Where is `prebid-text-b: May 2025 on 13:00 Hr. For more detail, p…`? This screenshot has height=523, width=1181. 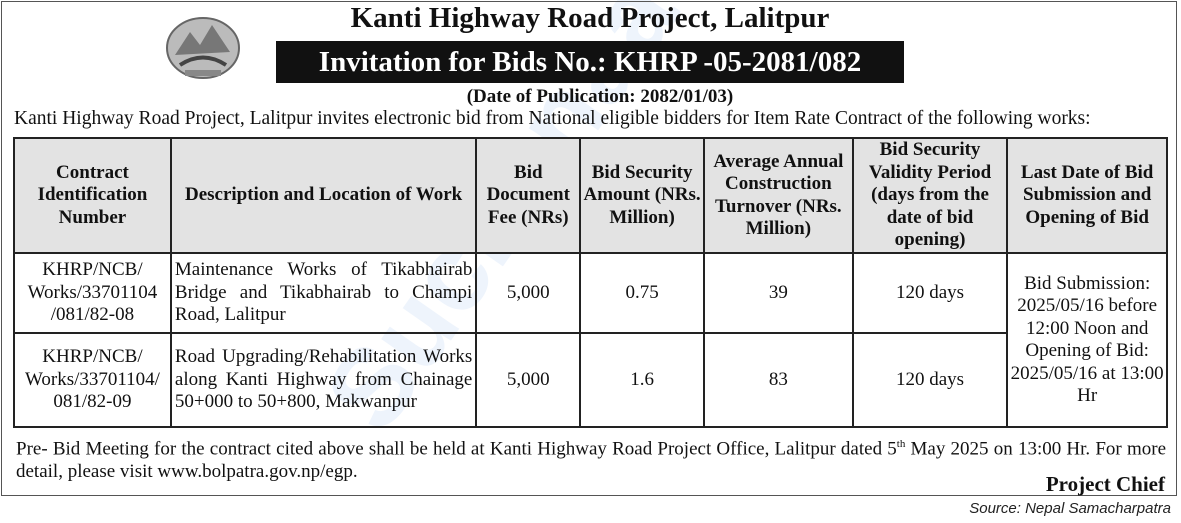
prebid-text-b: May 2025 on 13:00 Hr. For more detail, p… is located at coordinates (591, 460).